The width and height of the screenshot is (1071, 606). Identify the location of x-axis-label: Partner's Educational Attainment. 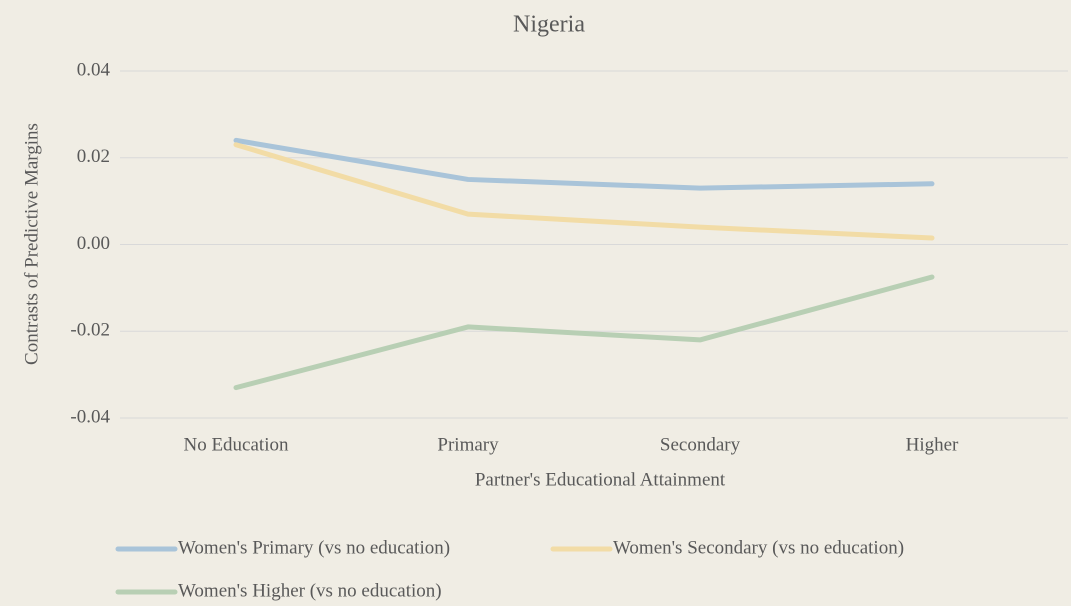
(600, 479).